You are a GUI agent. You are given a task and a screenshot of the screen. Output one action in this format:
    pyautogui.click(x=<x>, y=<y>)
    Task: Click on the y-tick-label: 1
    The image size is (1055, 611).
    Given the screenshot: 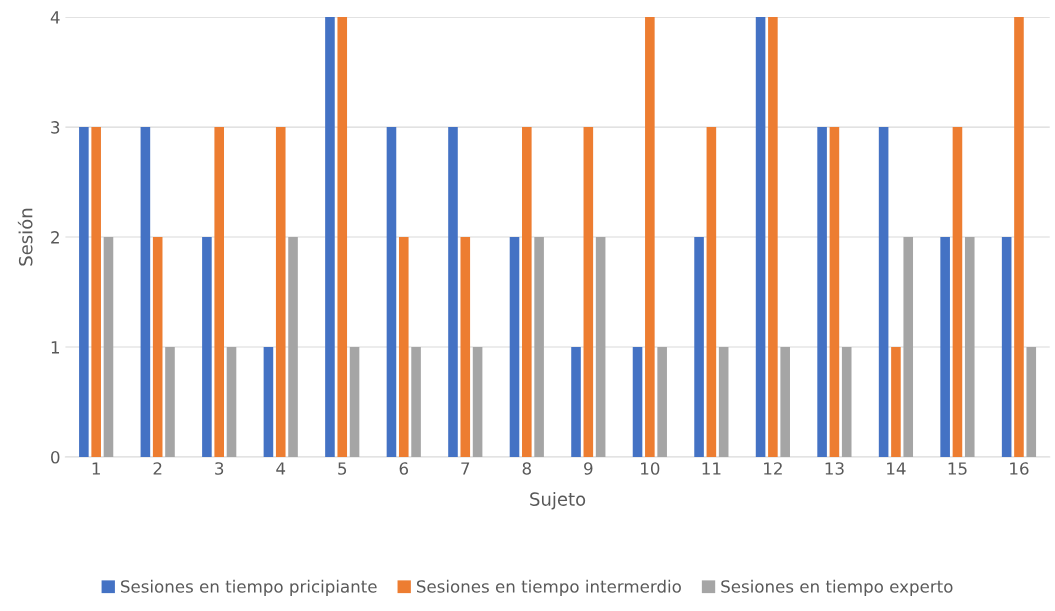 What is the action you would take?
    pyautogui.click(x=55, y=347)
    